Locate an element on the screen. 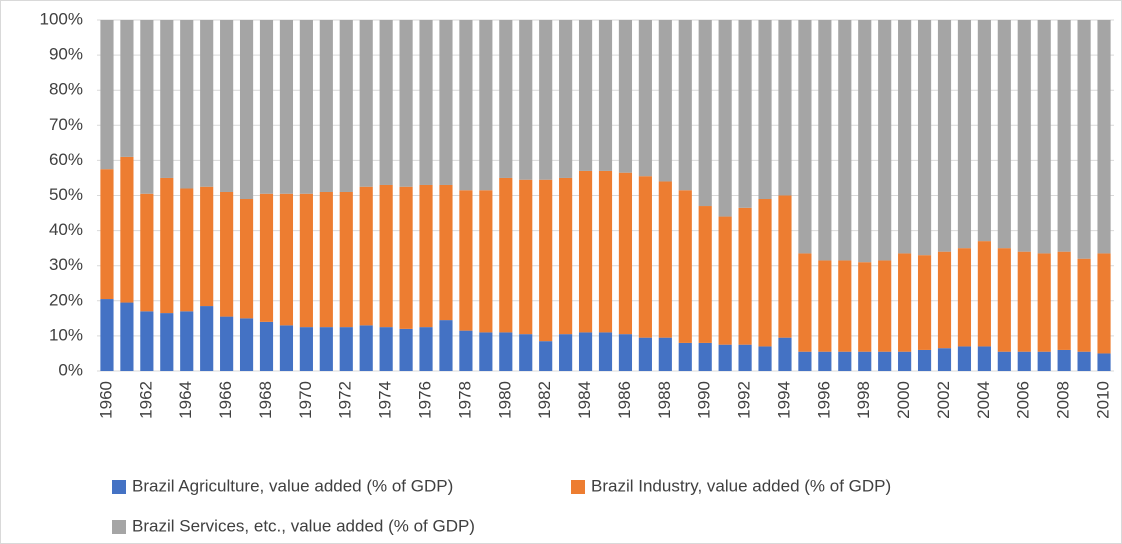 The height and width of the screenshot is (544, 1122). y-tick-label: 80% is located at coordinates (66, 89).